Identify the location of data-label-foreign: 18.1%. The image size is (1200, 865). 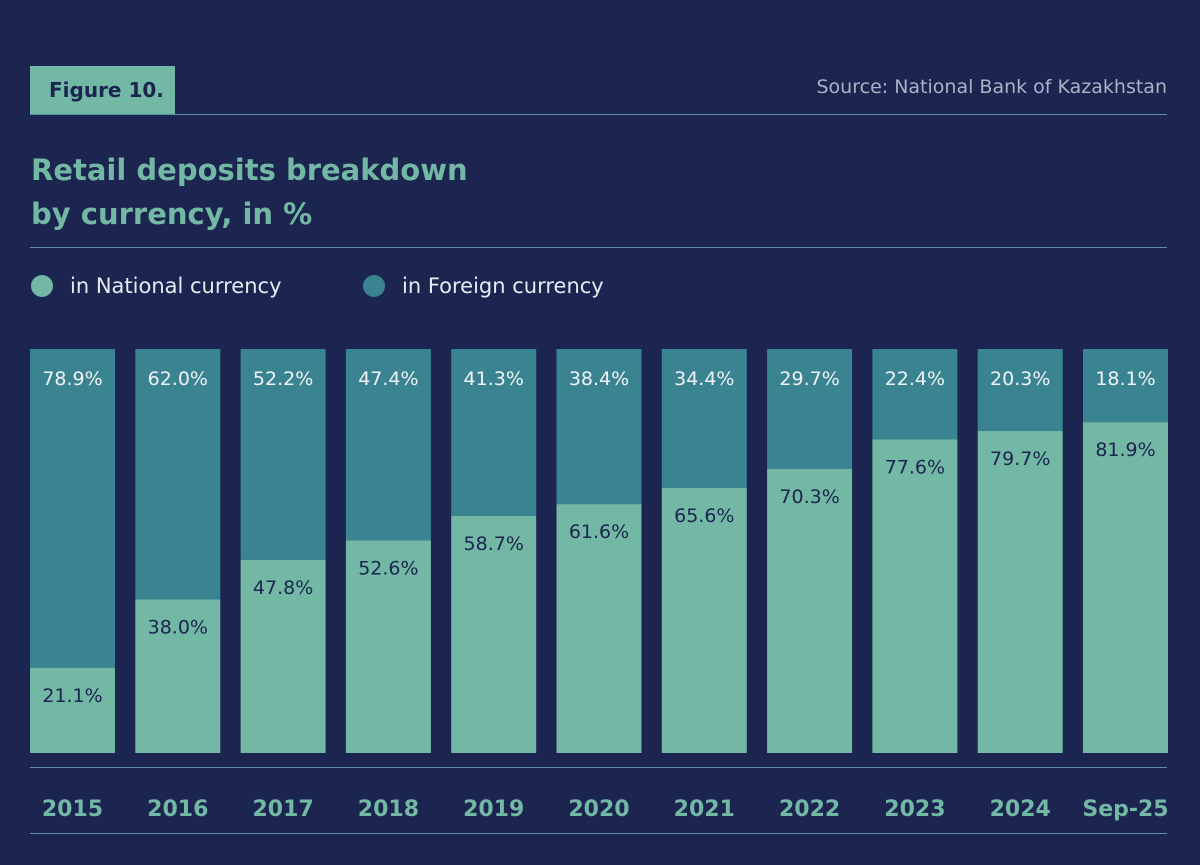
(1125, 379).